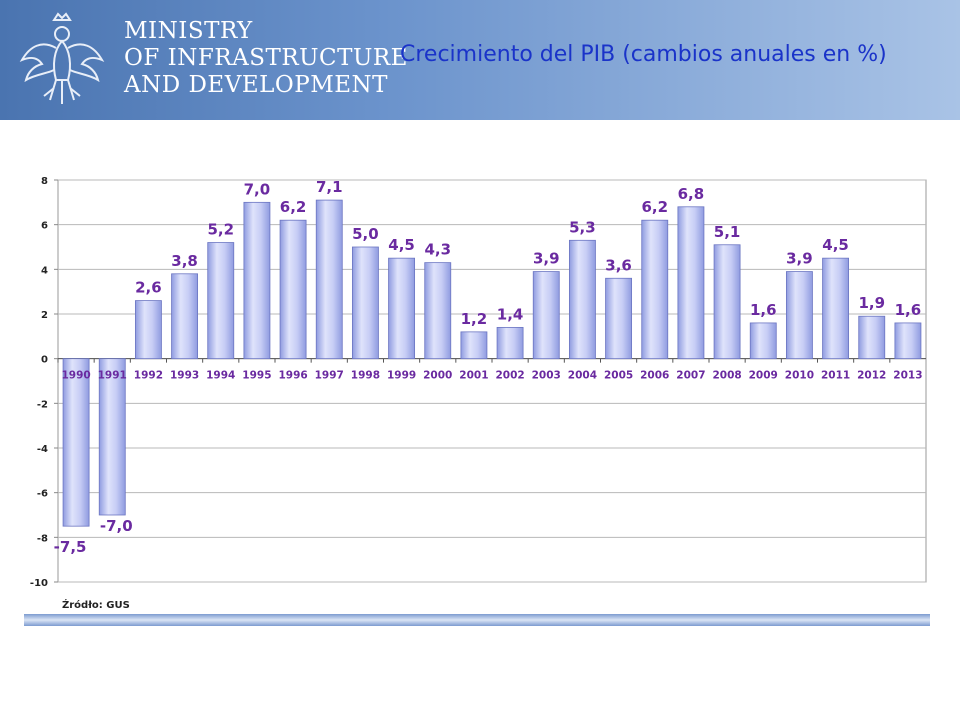 This screenshot has width=960, height=720. What do you see at coordinates (799, 376) in the screenshot?
I see `x-tick-label: 2010` at bounding box center [799, 376].